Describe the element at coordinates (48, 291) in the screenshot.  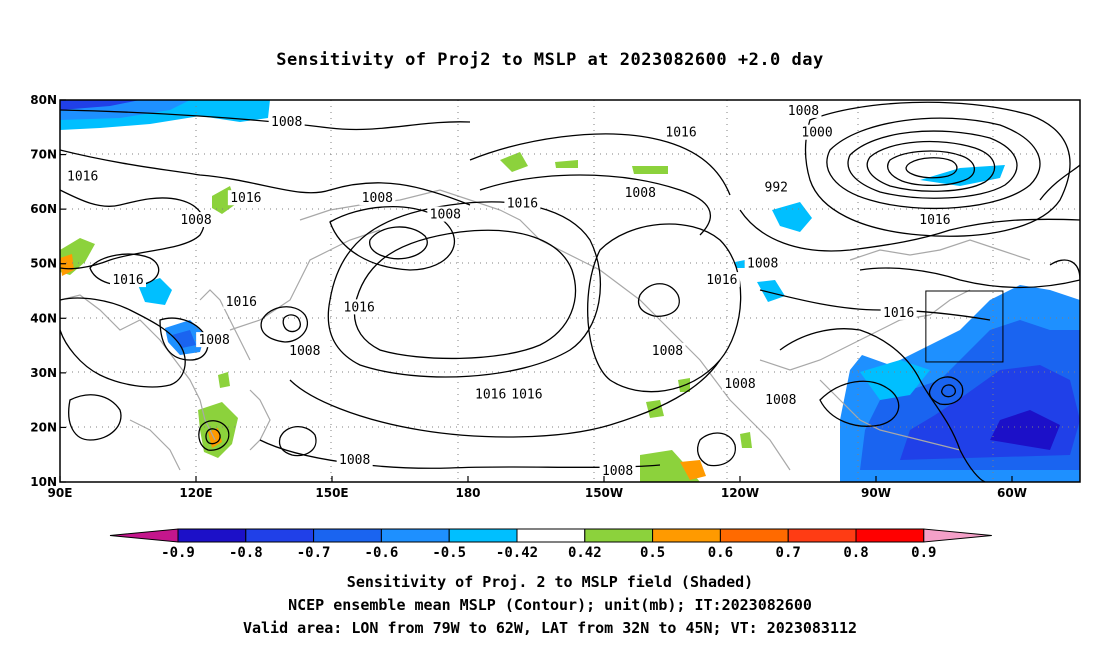
I see `latitude-axis: 80N 70N 60N 50N 40N 30N 20N 10N` at that location.